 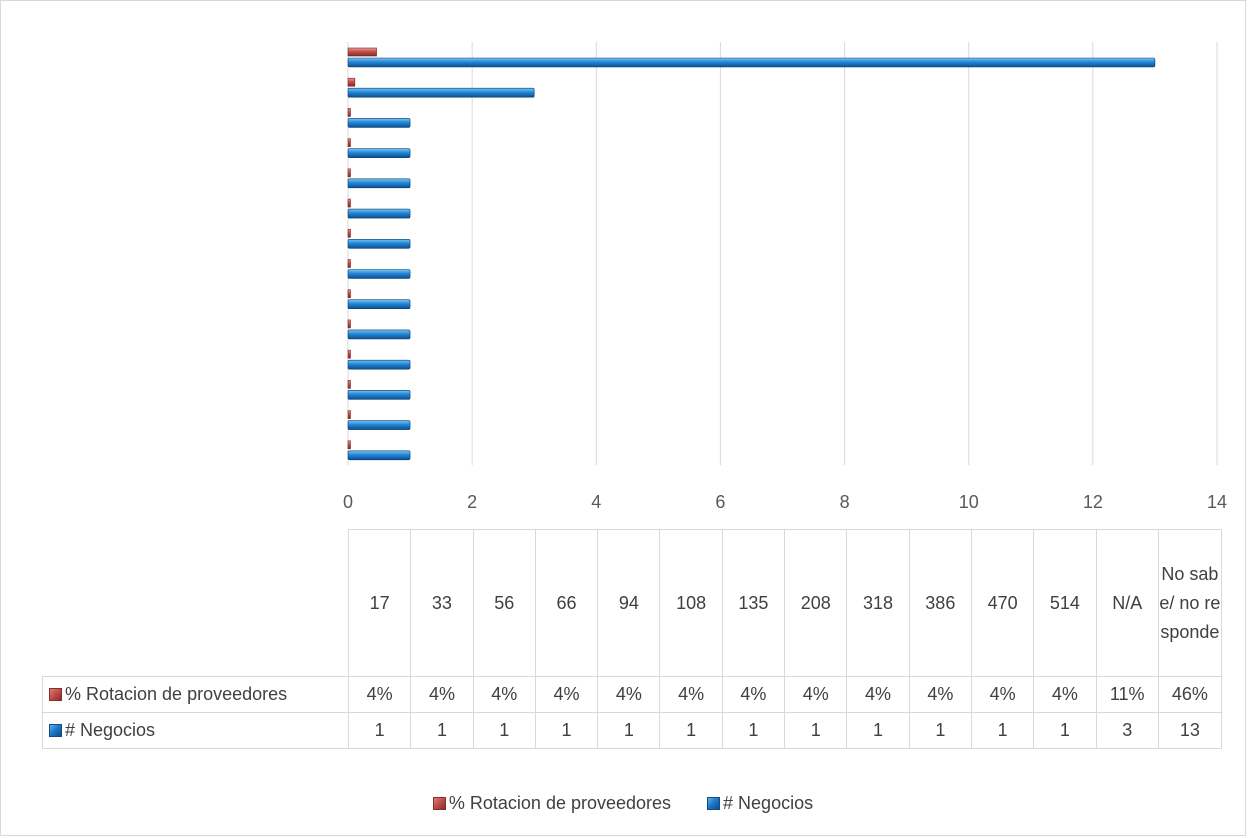 What do you see at coordinates (1065, 603) in the screenshot?
I see `category-label: 514` at bounding box center [1065, 603].